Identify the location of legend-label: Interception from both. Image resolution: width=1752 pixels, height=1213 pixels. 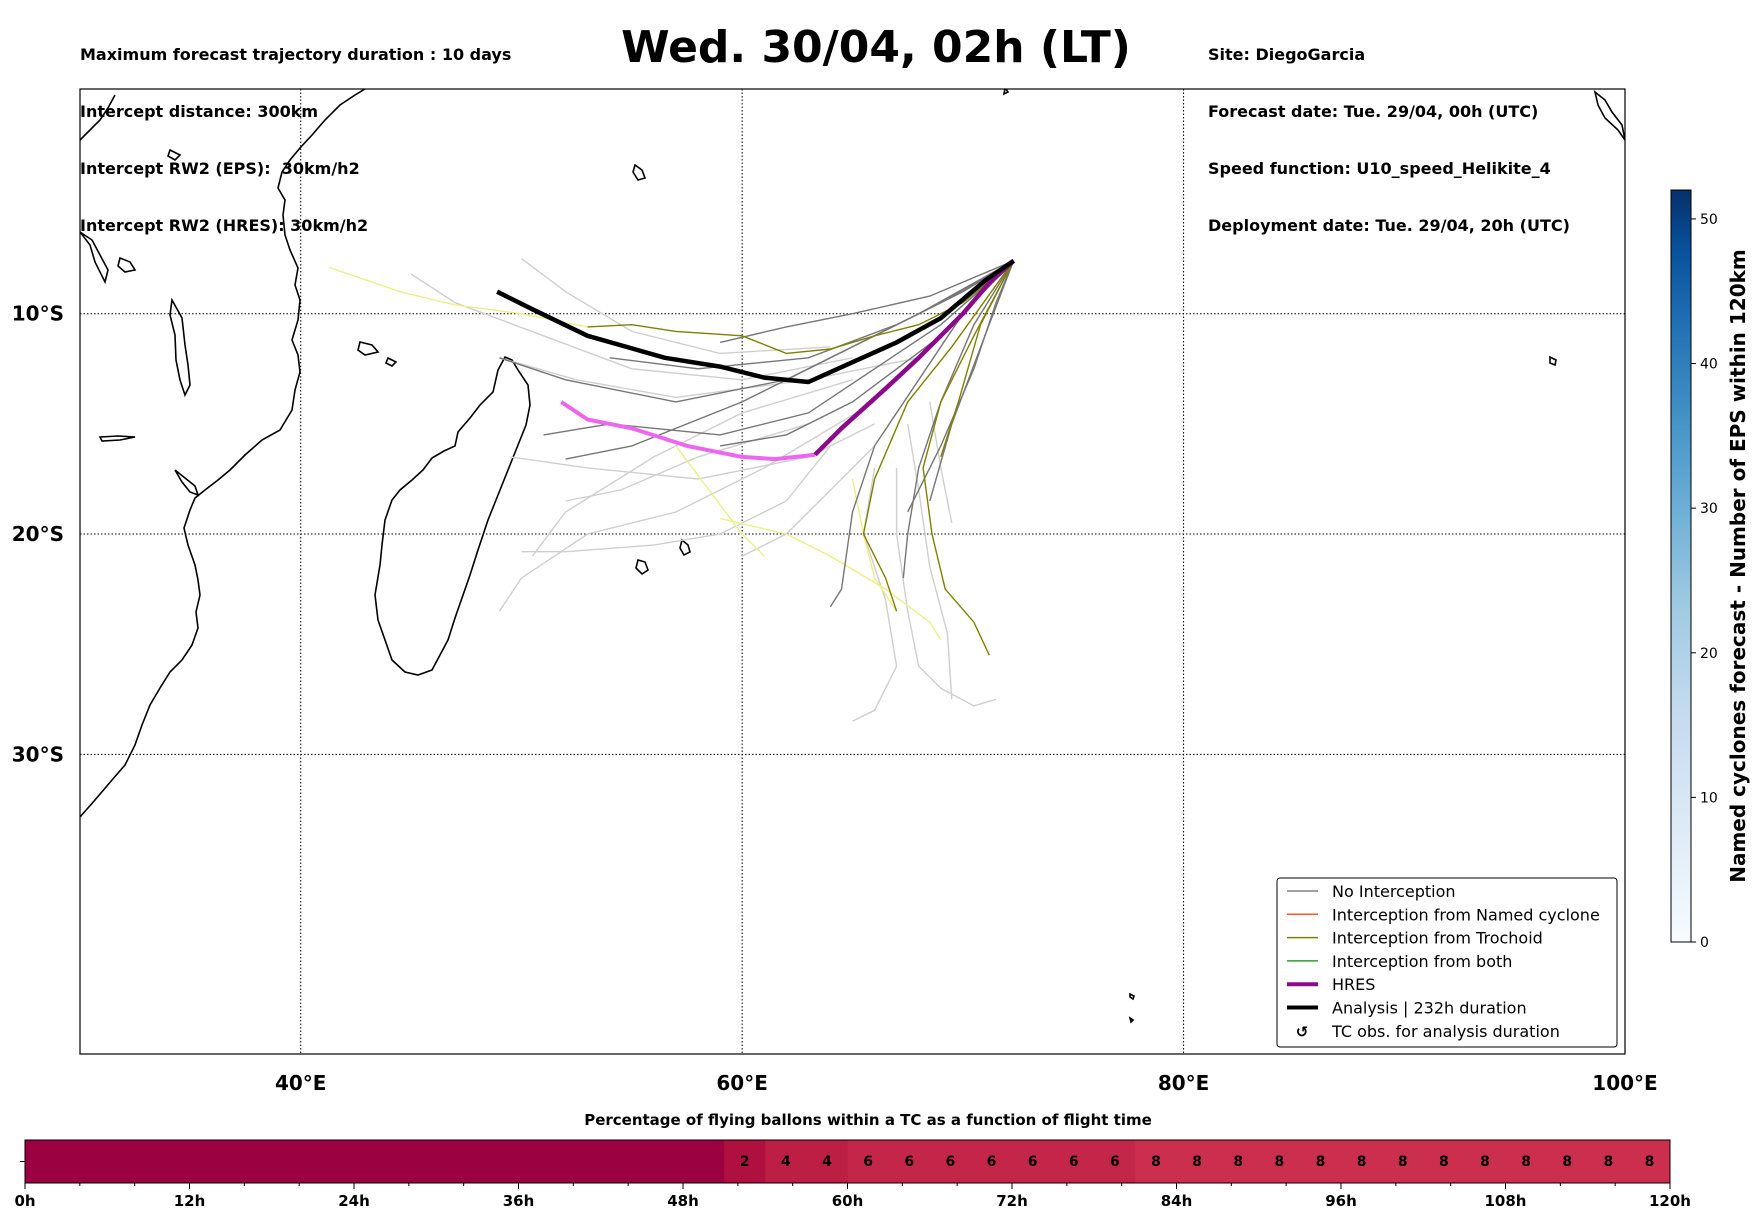
(1422, 961).